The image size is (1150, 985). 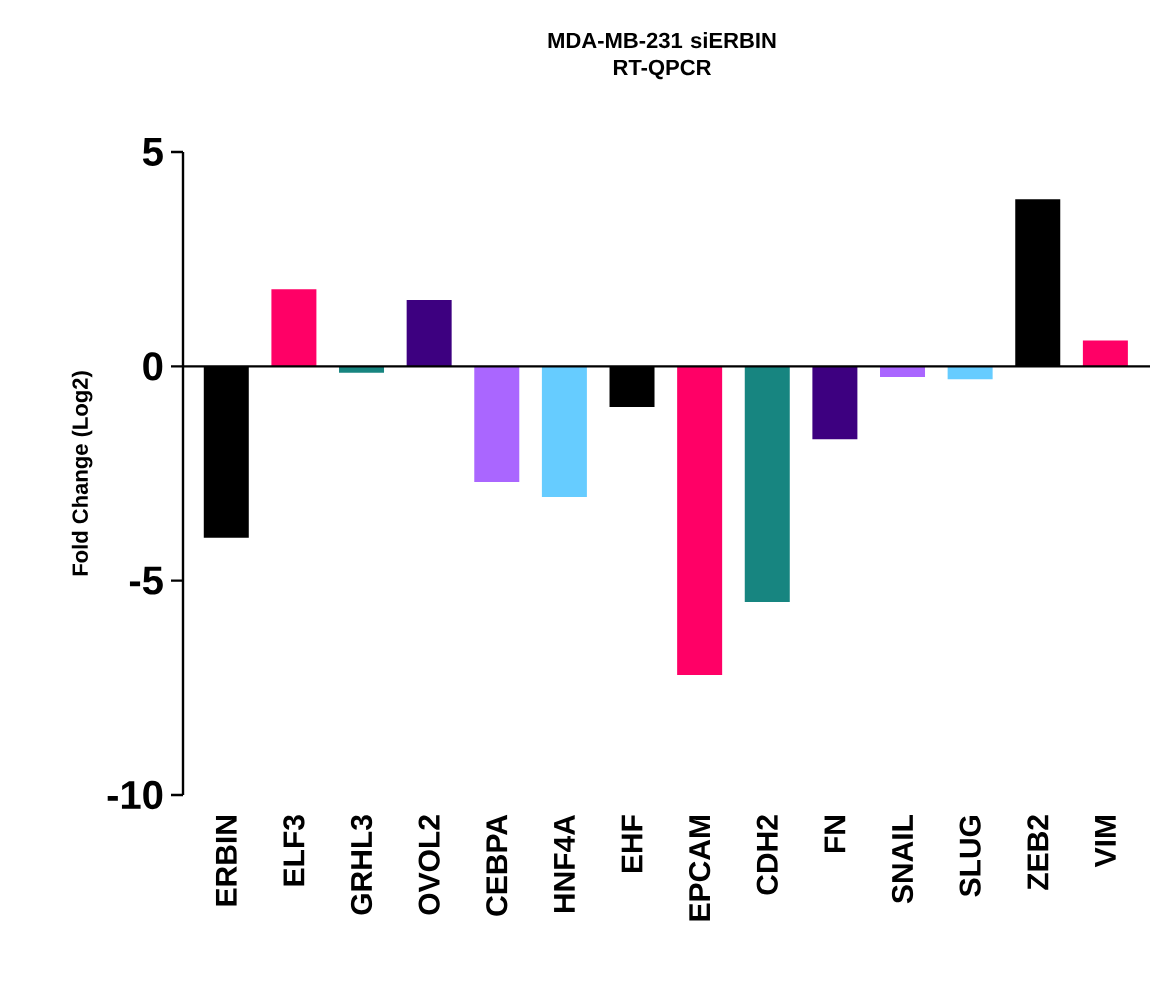 What do you see at coordinates (767, 855) in the screenshot?
I see `x-tick-label: CDH2` at bounding box center [767, 855].